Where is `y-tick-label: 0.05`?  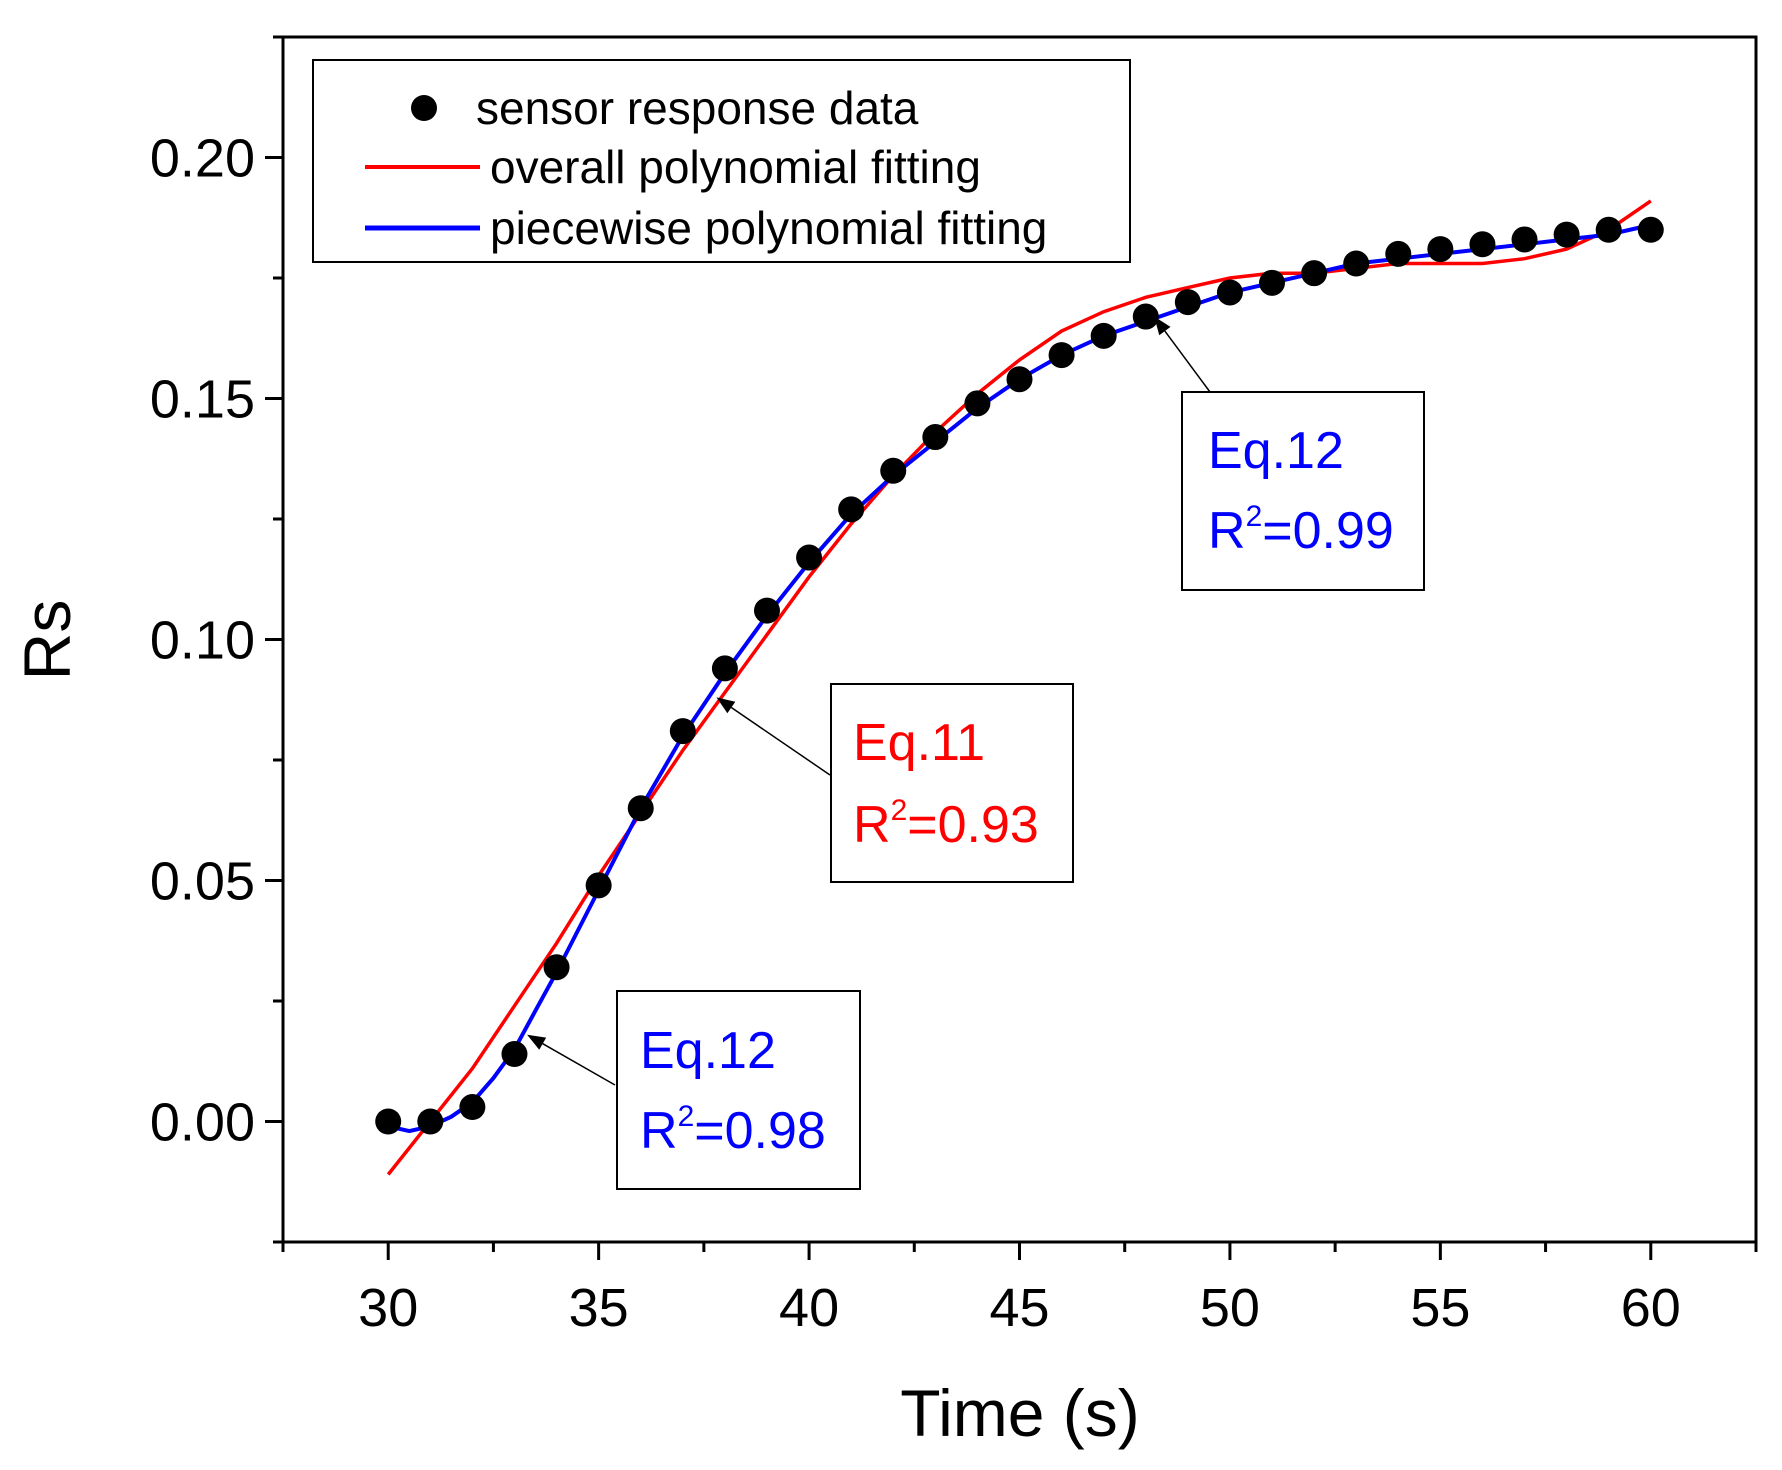
y-tick-label: 0.05 is located at coordinates (202, 882).